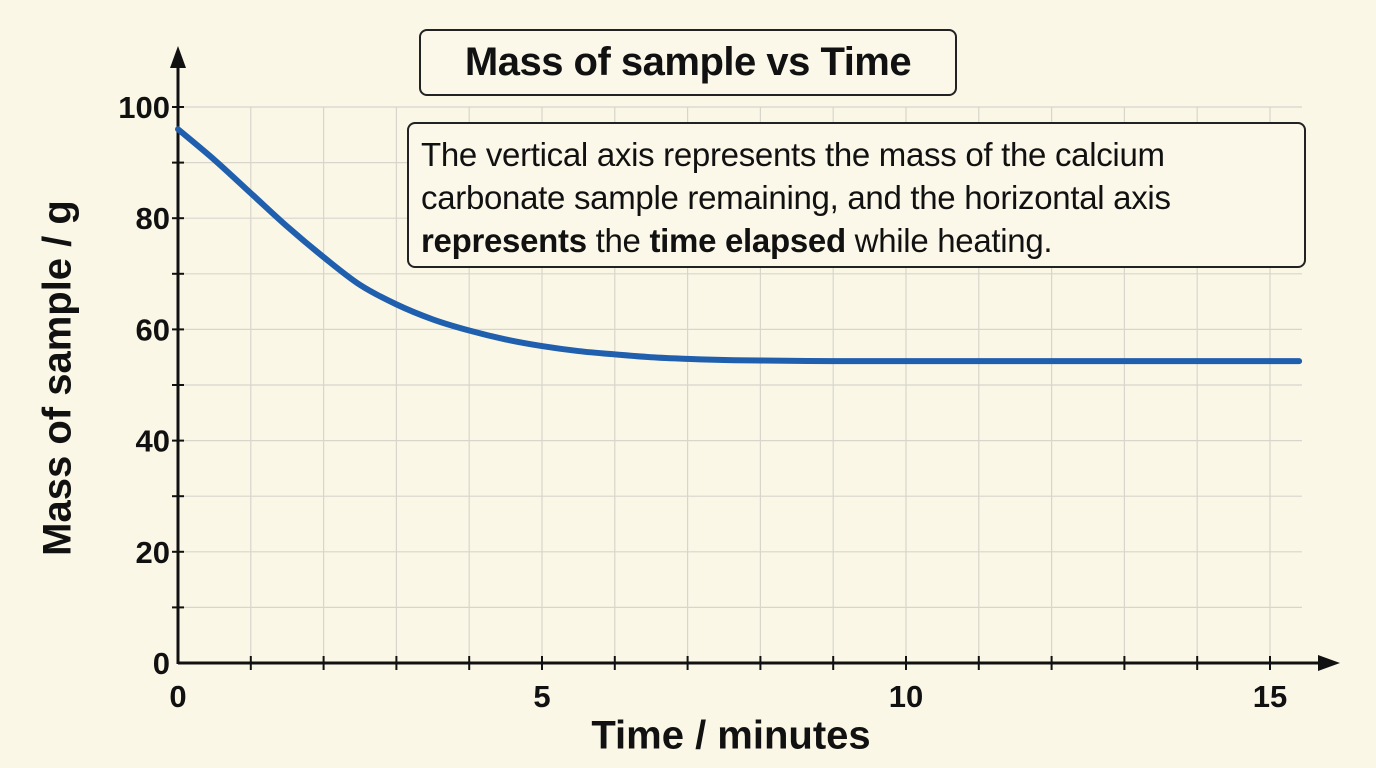 This screenshot has height=768, width=1376. I want to click on x-axis-label: Time / minutes, so click(731, 735).